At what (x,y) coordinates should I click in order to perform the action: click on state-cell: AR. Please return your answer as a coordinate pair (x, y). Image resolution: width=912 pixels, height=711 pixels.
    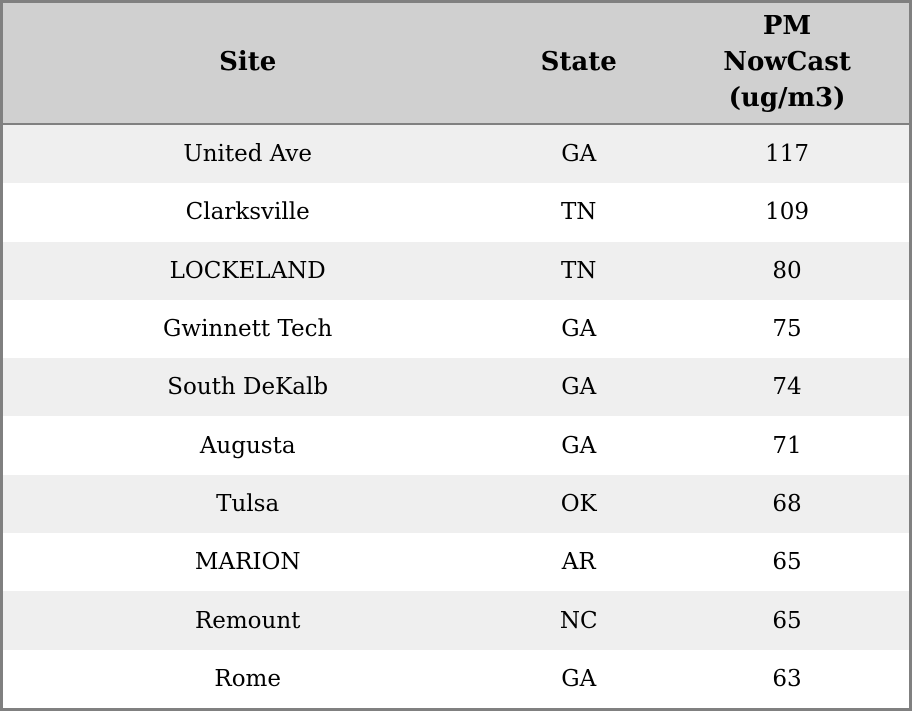
    Looking at the image, I should click on (578, 562).